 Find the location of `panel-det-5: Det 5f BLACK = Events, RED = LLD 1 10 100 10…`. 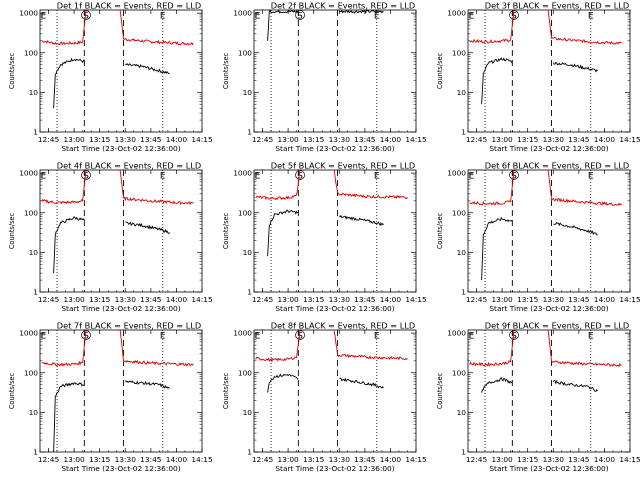

panel-det-5: Det 5f BLACK = Events, RED = LLD 1 10 100 10… is located at coordinates (324, 237).